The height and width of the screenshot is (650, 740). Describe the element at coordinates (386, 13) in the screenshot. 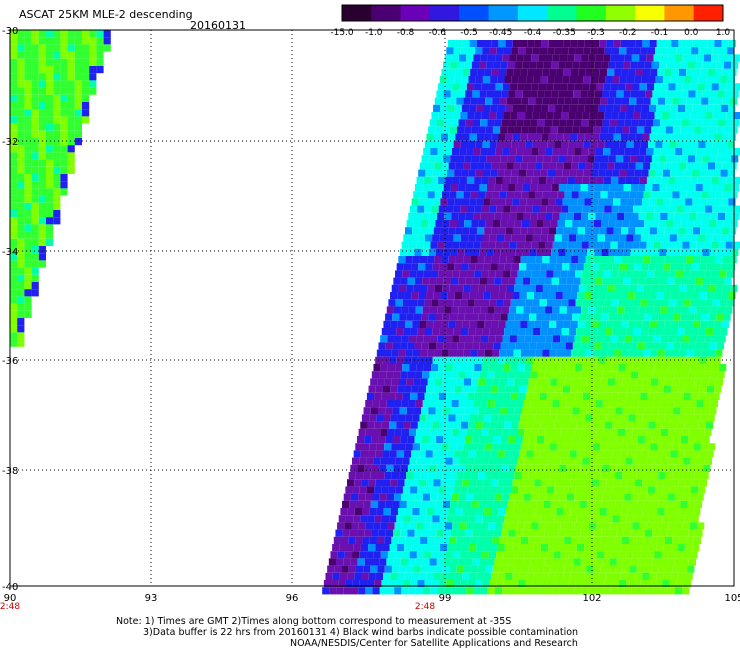

I see `colorbar-segment` at that location.